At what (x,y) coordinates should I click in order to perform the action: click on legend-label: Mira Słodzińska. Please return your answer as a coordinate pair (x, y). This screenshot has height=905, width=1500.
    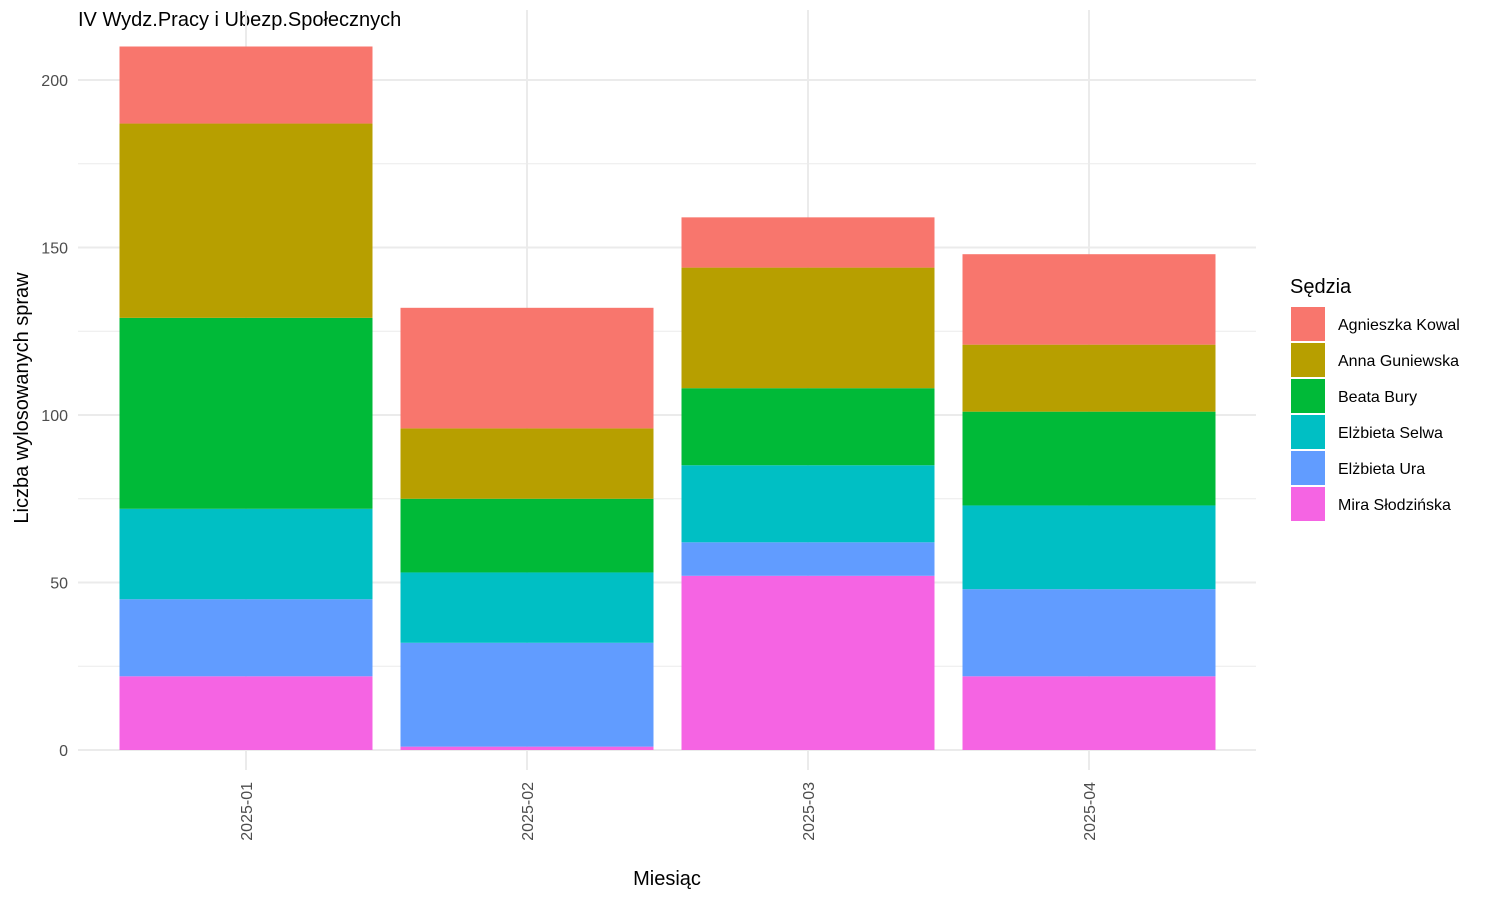
    Looking at the image, I should click on (1394, 505).